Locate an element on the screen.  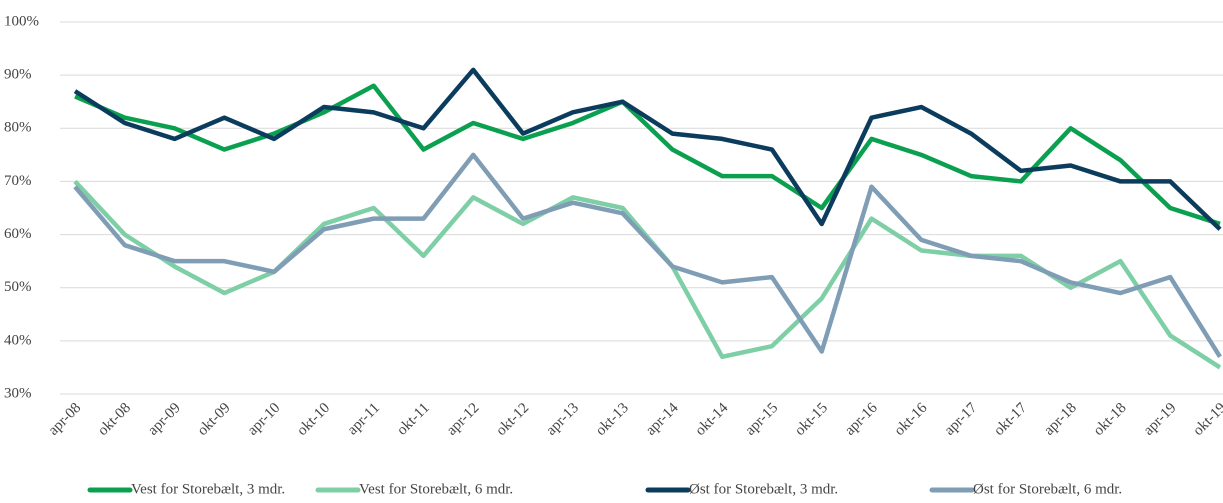
x-tick-label: apr-10 is located at coordinates (264, 419).